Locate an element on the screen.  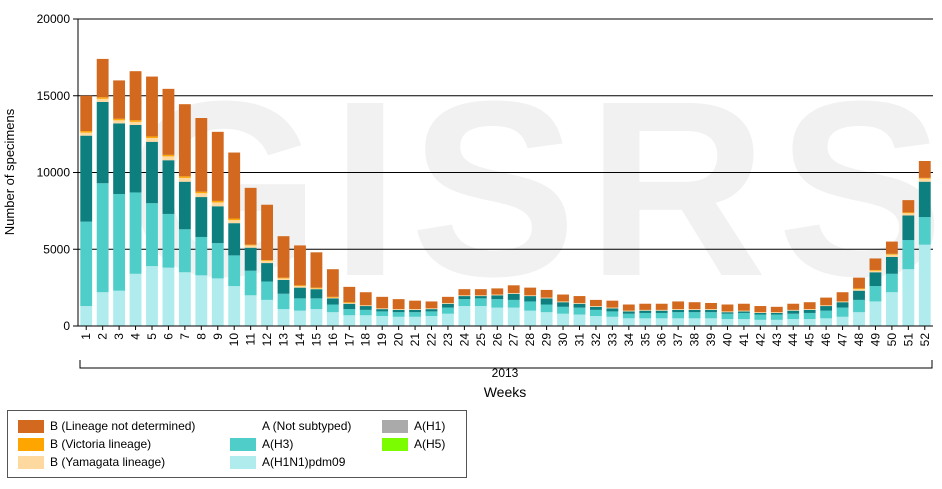
legend-swatch is located at coordinates (395, 426).